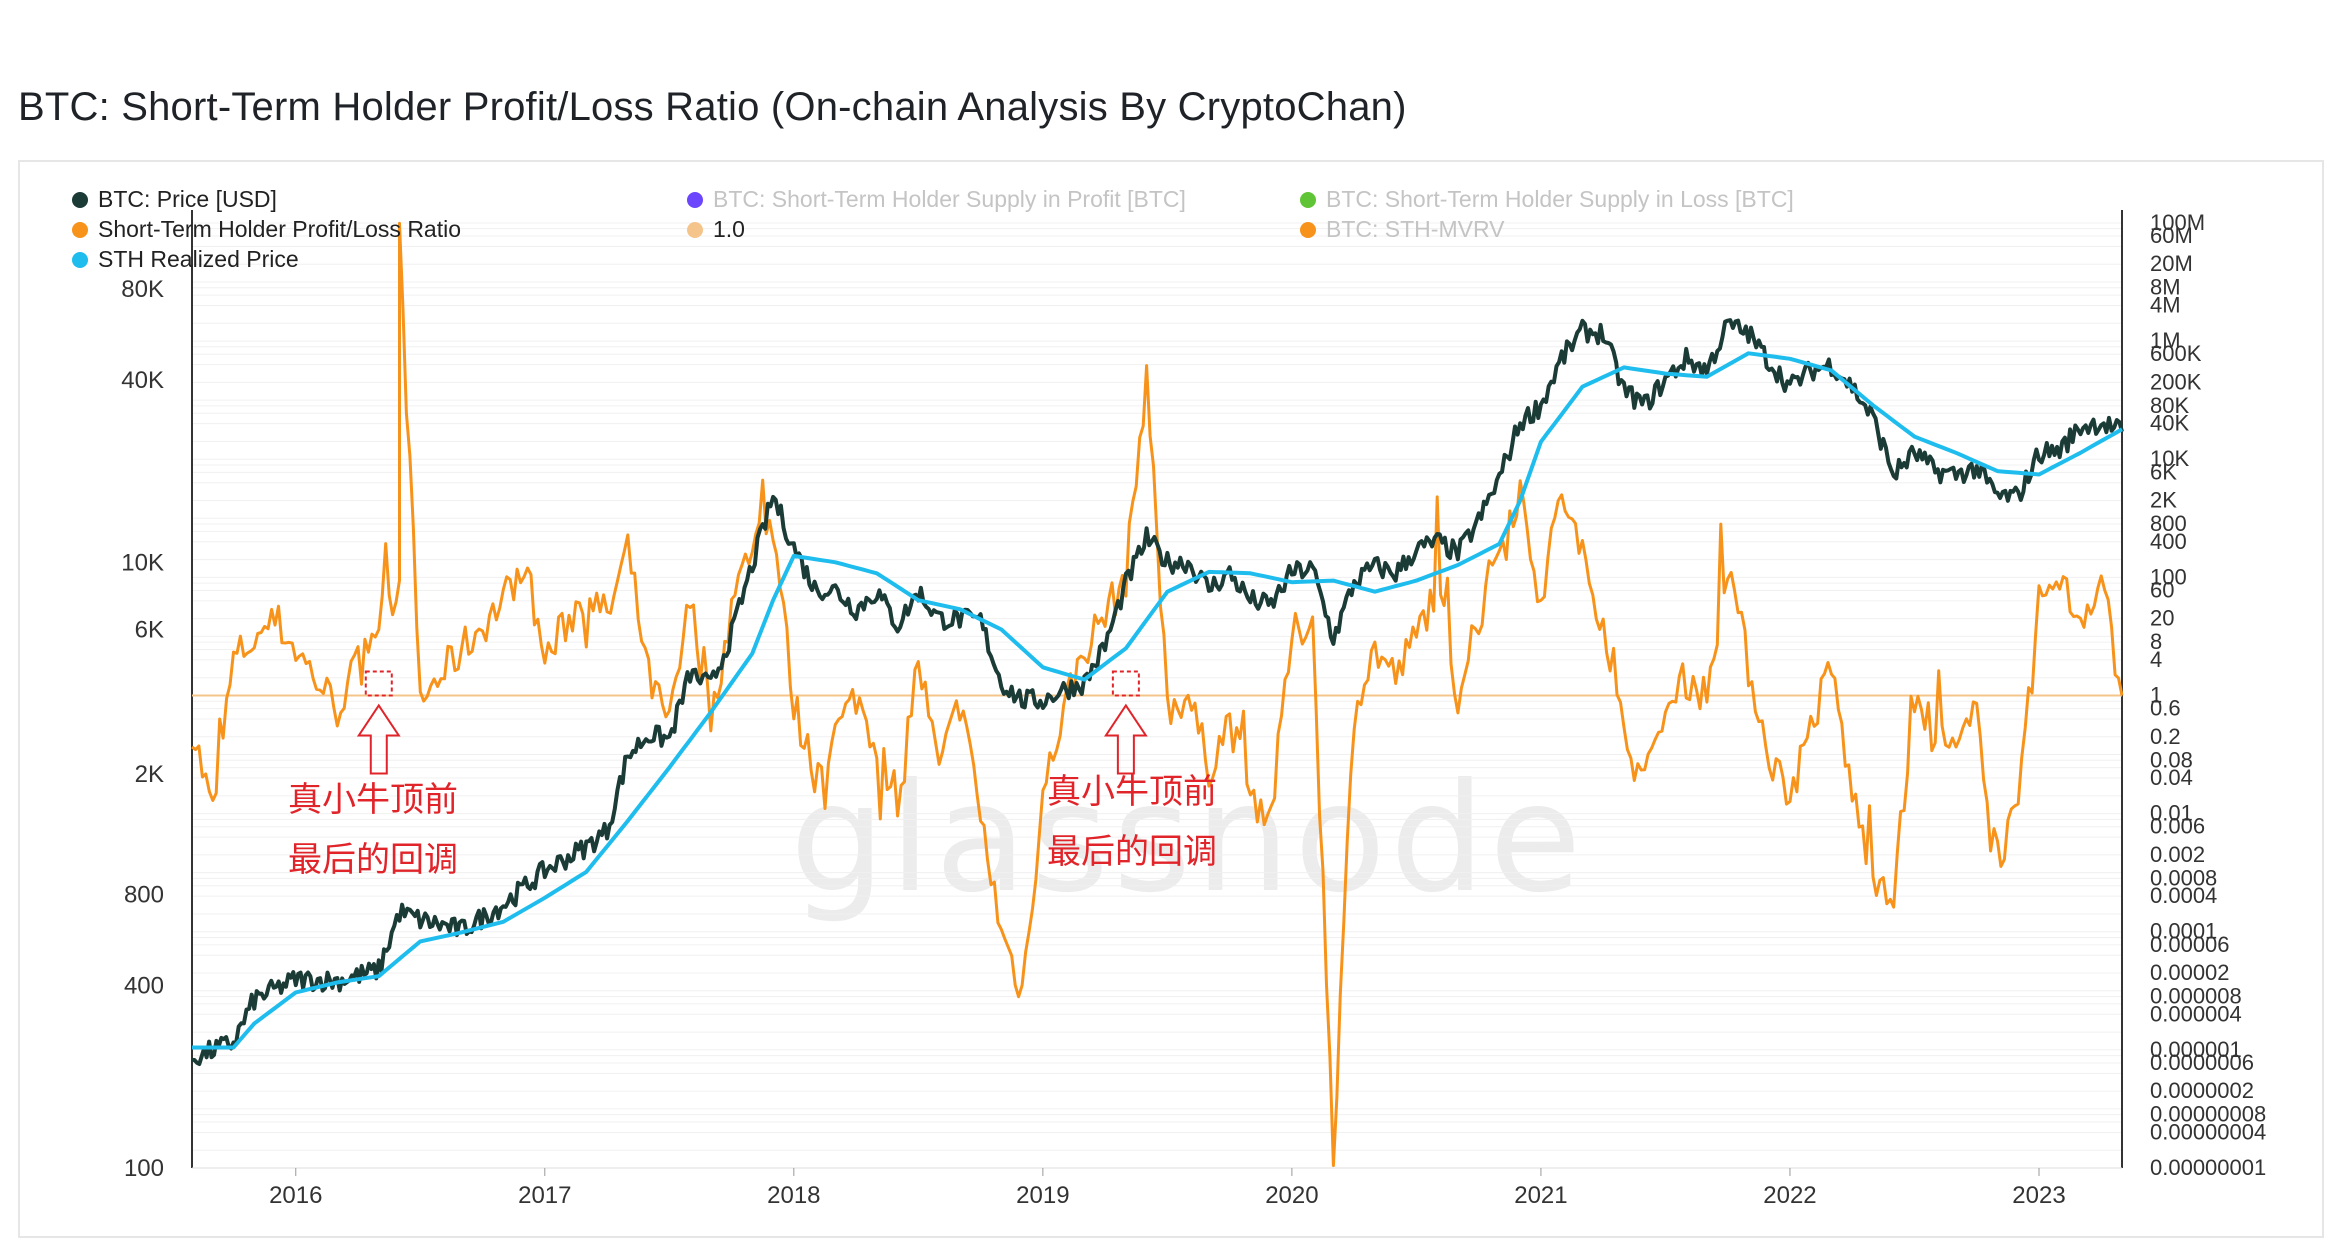  I want to click on right-tick-label: 1, so click(2156, 694).